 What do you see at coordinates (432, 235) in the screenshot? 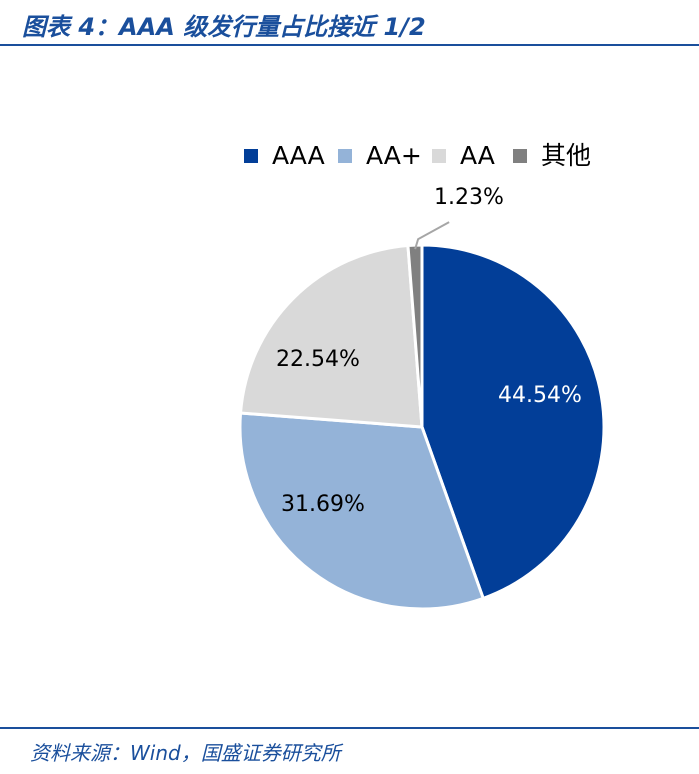
I see `leader-line-other` at bounding box center [432, 235].